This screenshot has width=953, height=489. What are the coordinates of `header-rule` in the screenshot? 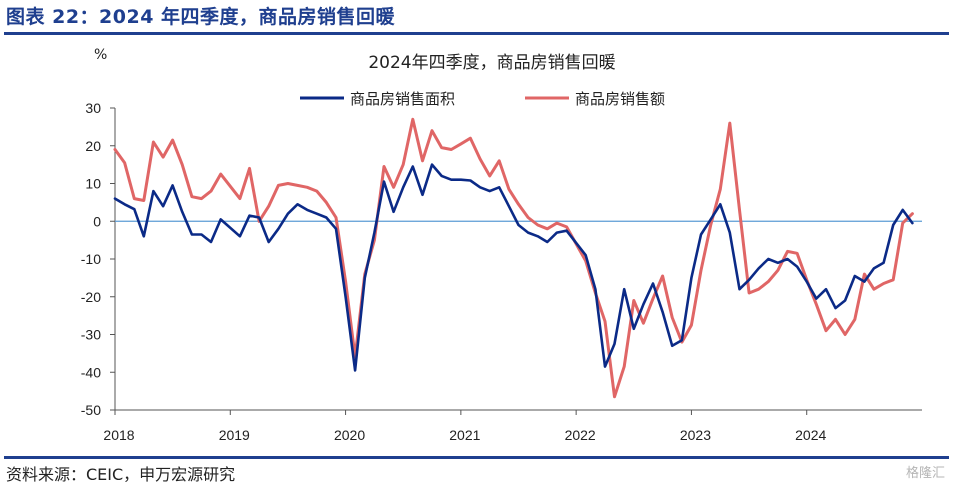 It's located at (476, 33).